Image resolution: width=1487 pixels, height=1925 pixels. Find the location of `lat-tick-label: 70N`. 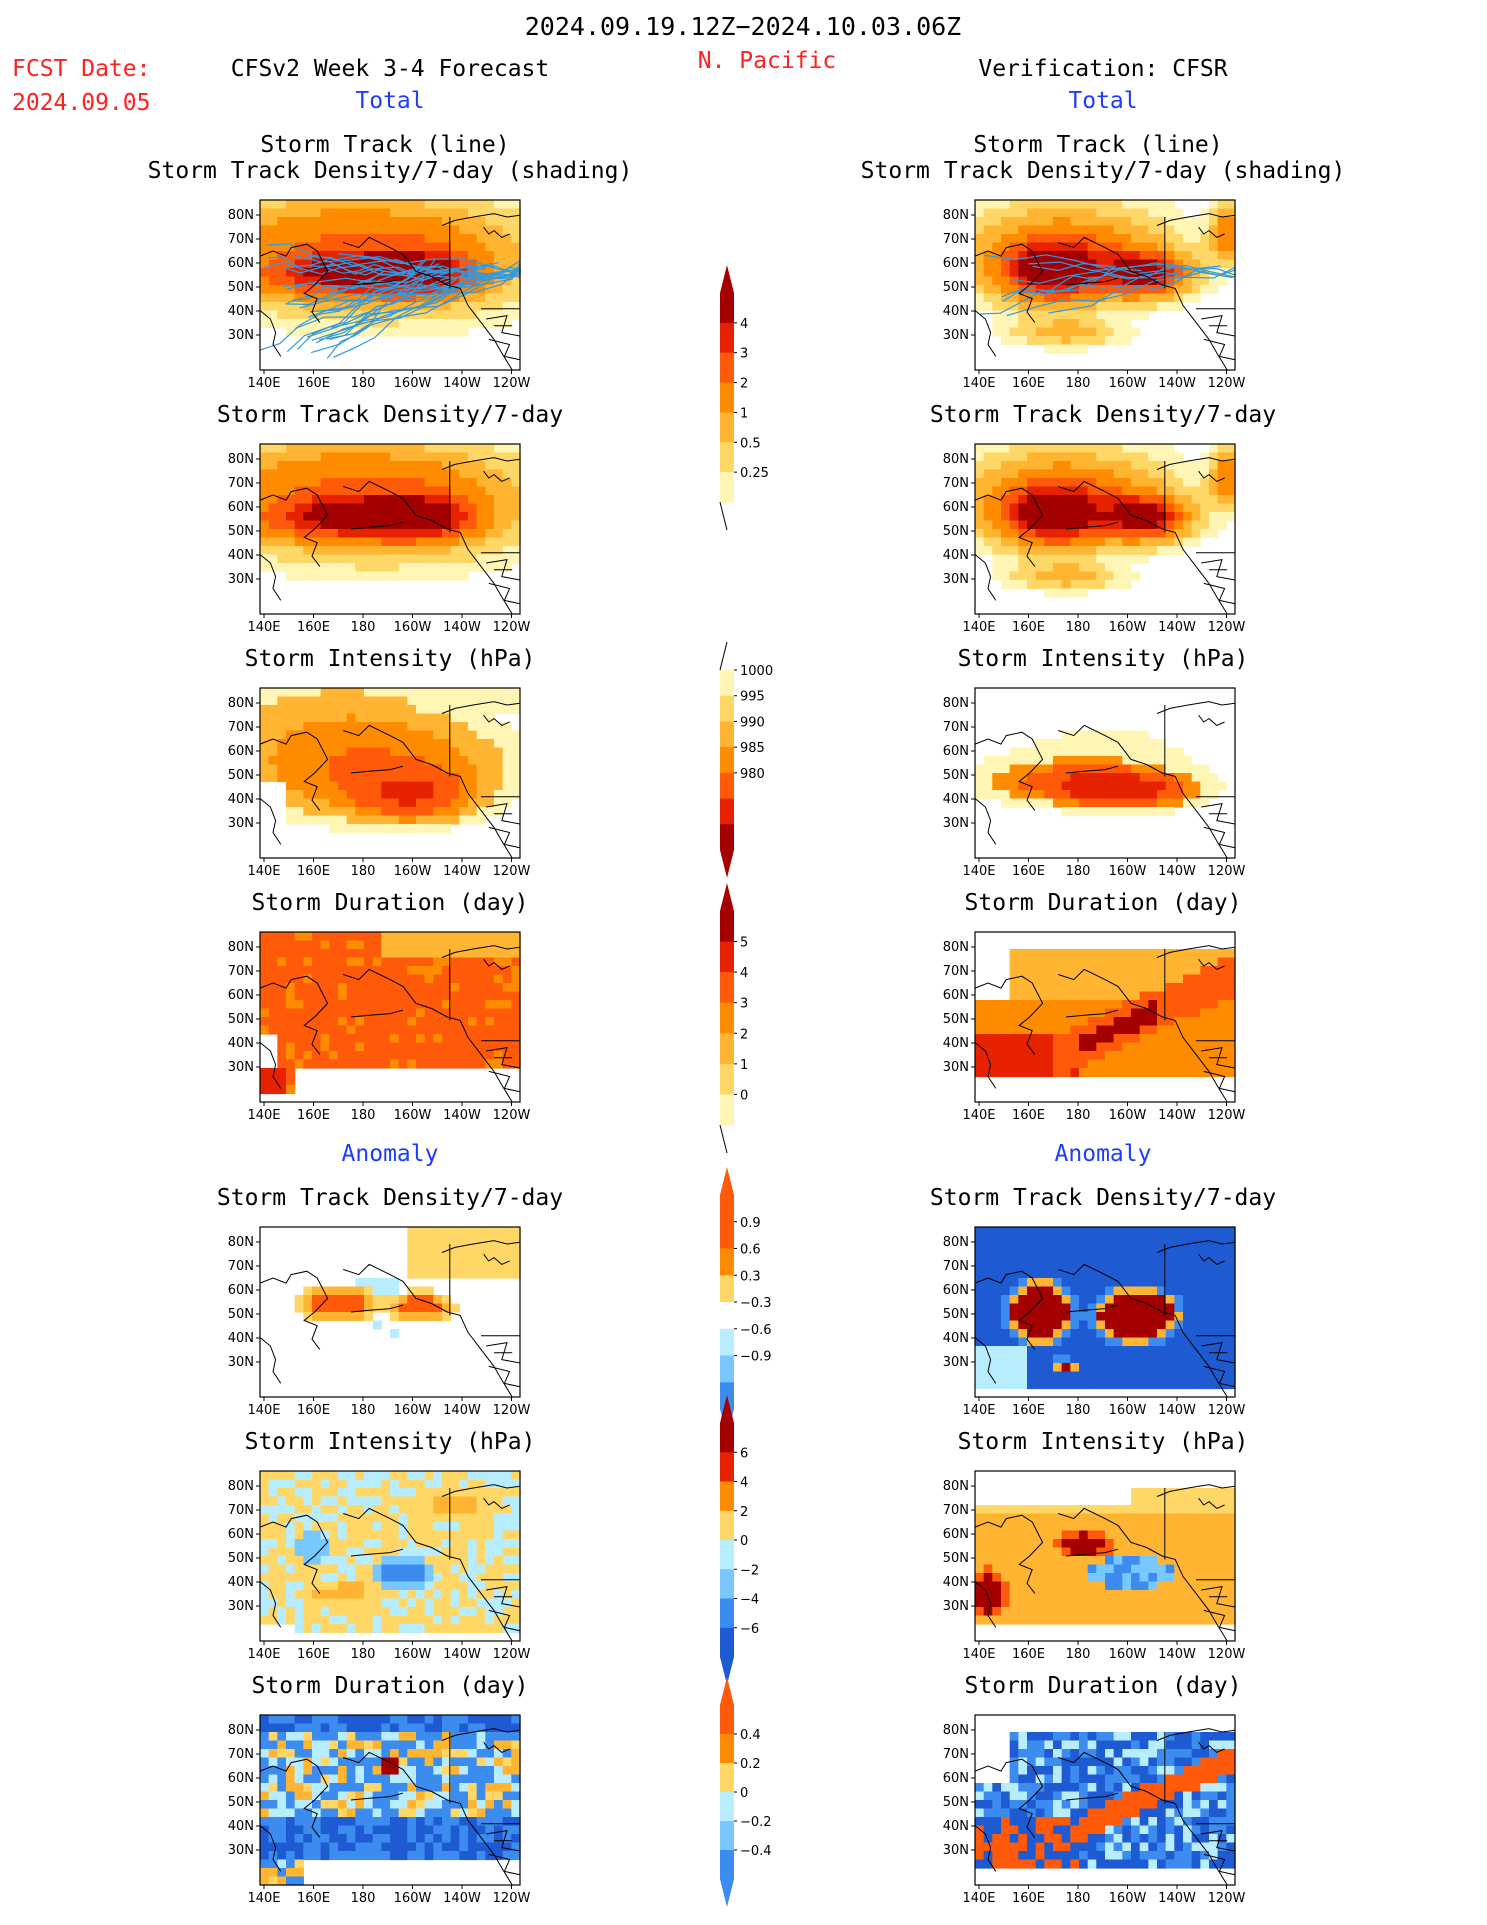

lat-tick-label: 70N is located at coordinates (241, 1510).